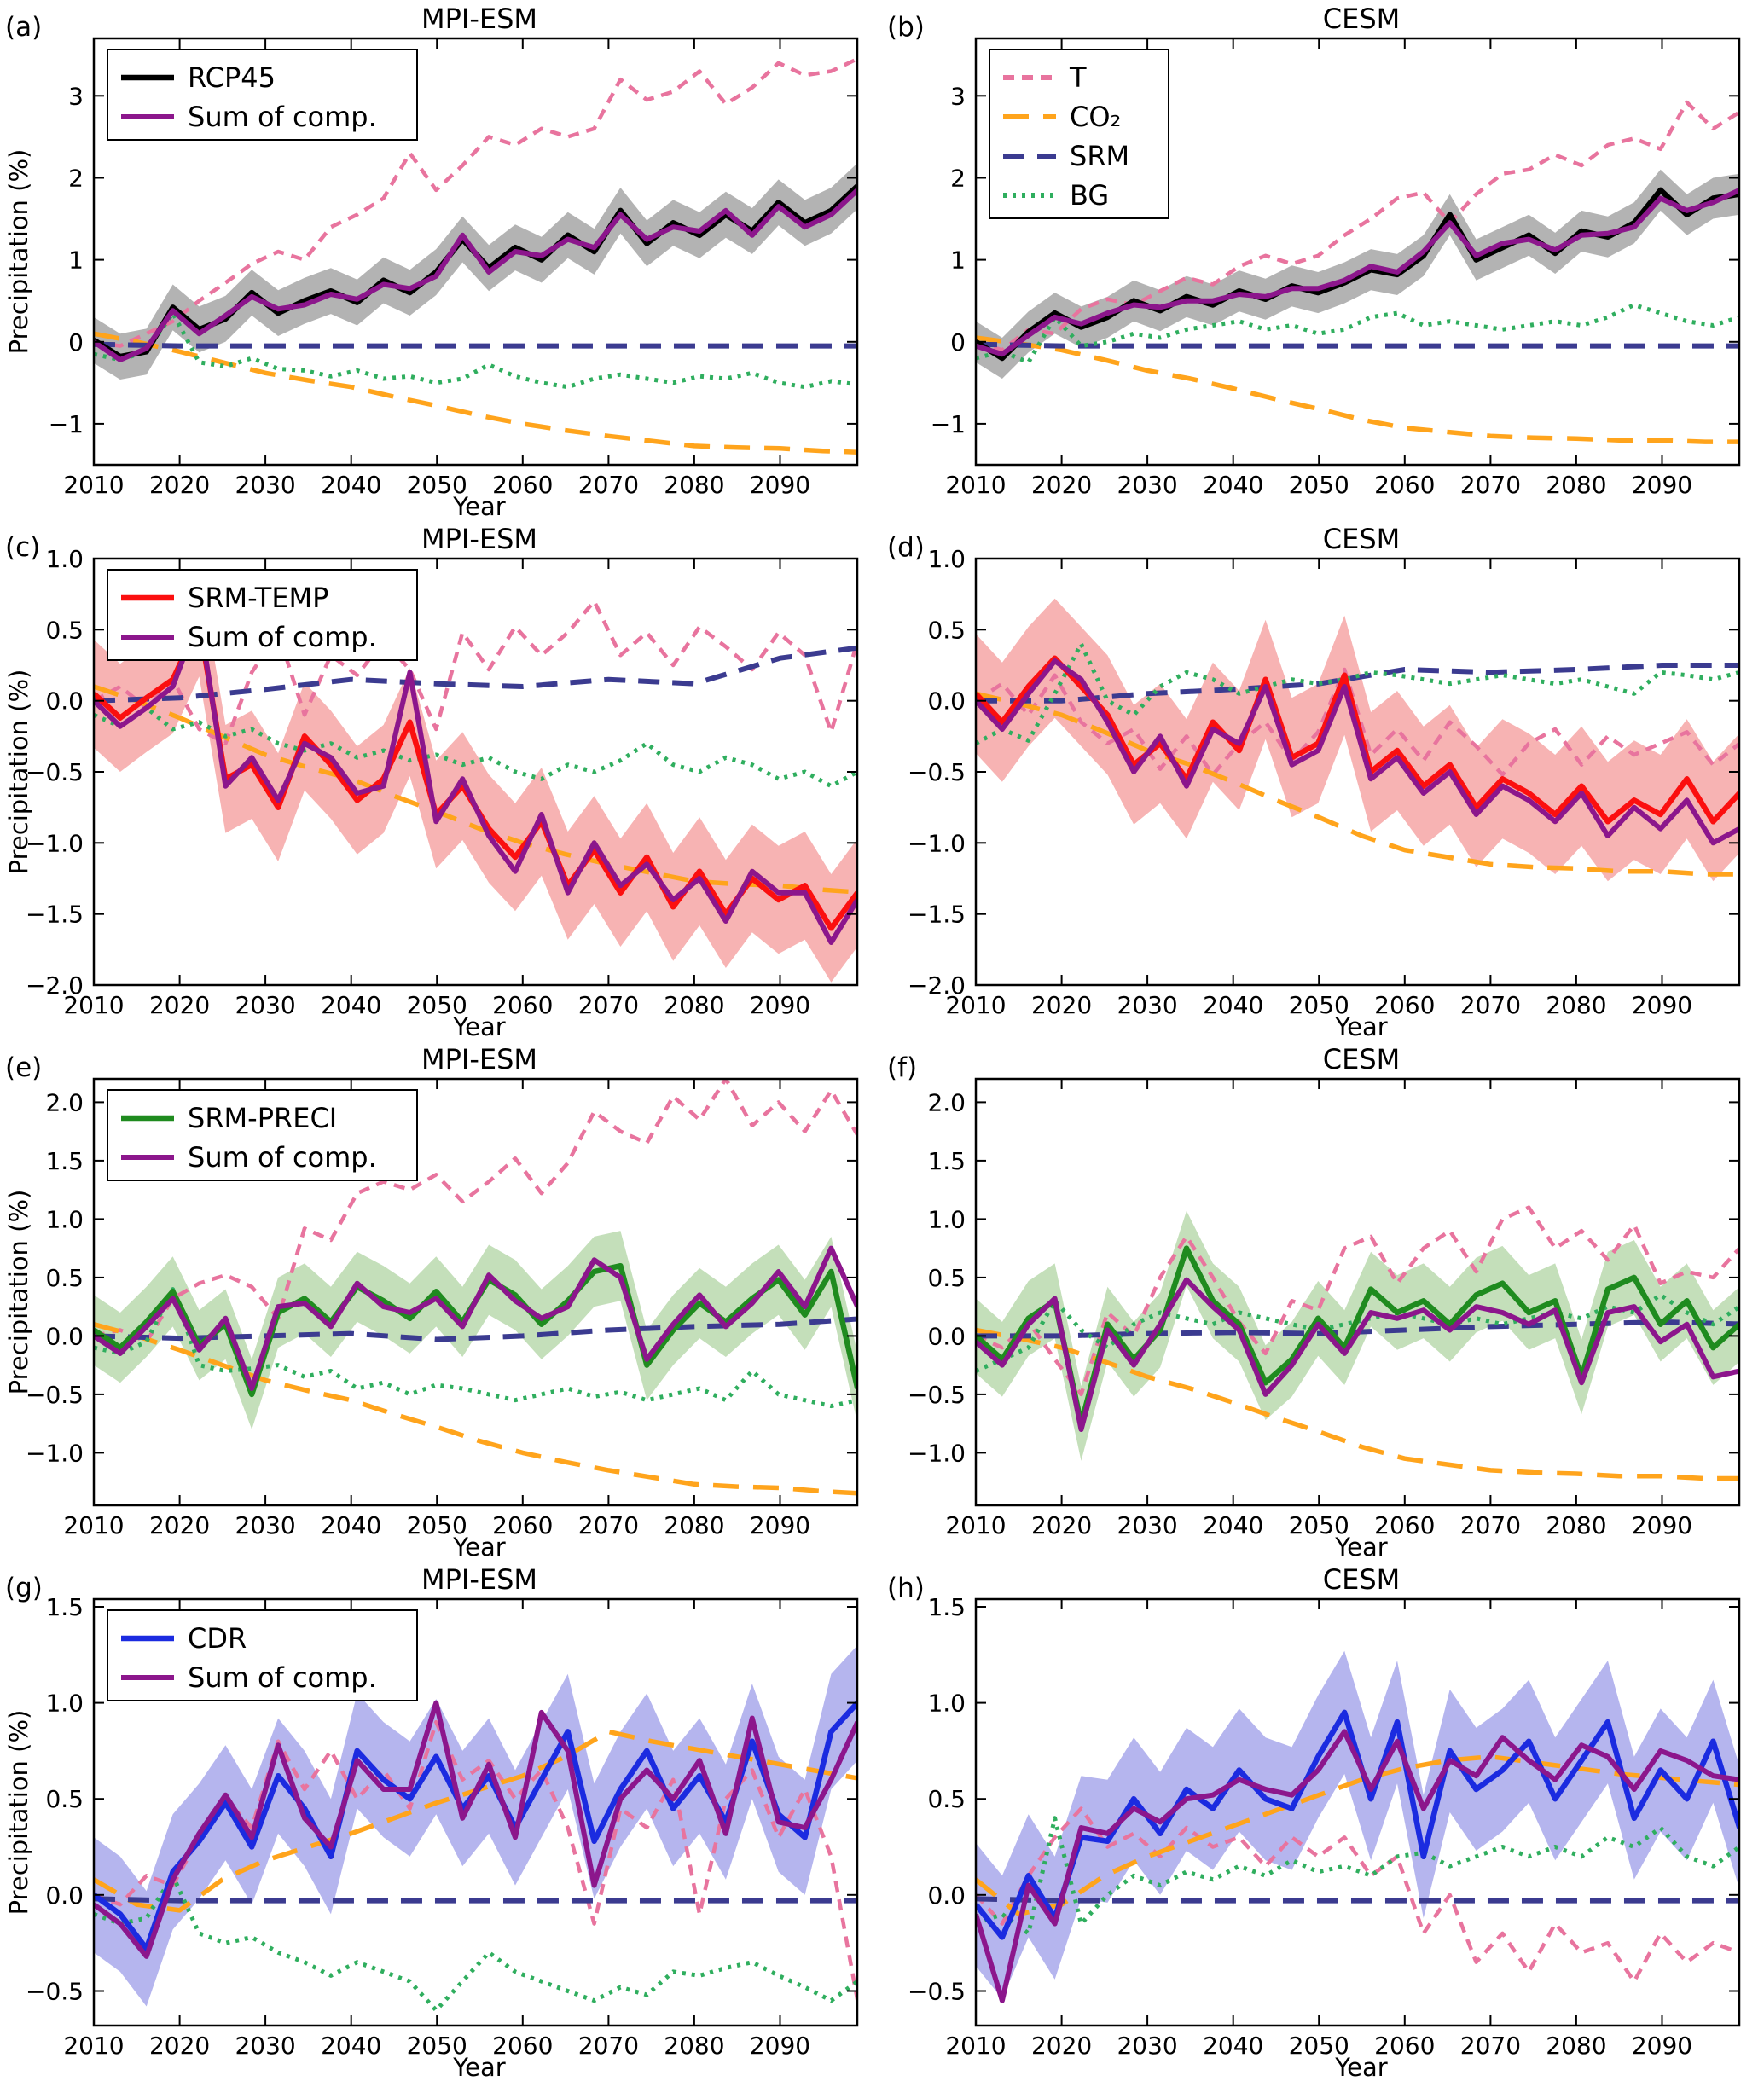 This screenshot has height=2081, width=1764. I want to click on y-tick-label: −1, so click(948, 424).